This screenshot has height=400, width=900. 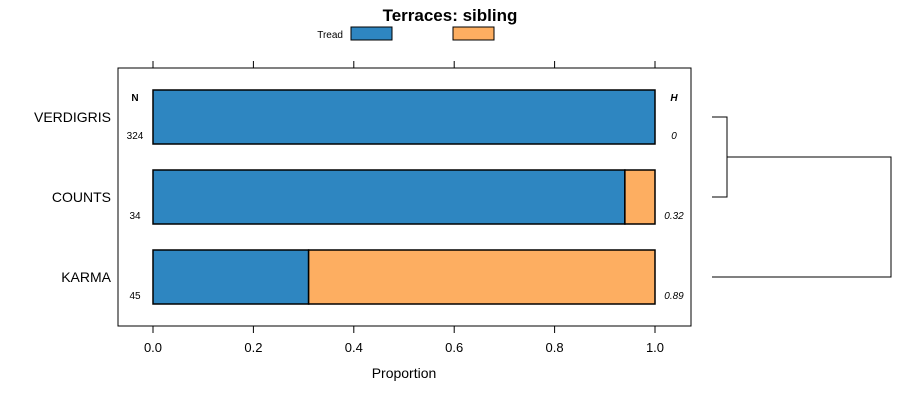 I want to click on x-tick-label: 0.8, so click(x=555, y=347).